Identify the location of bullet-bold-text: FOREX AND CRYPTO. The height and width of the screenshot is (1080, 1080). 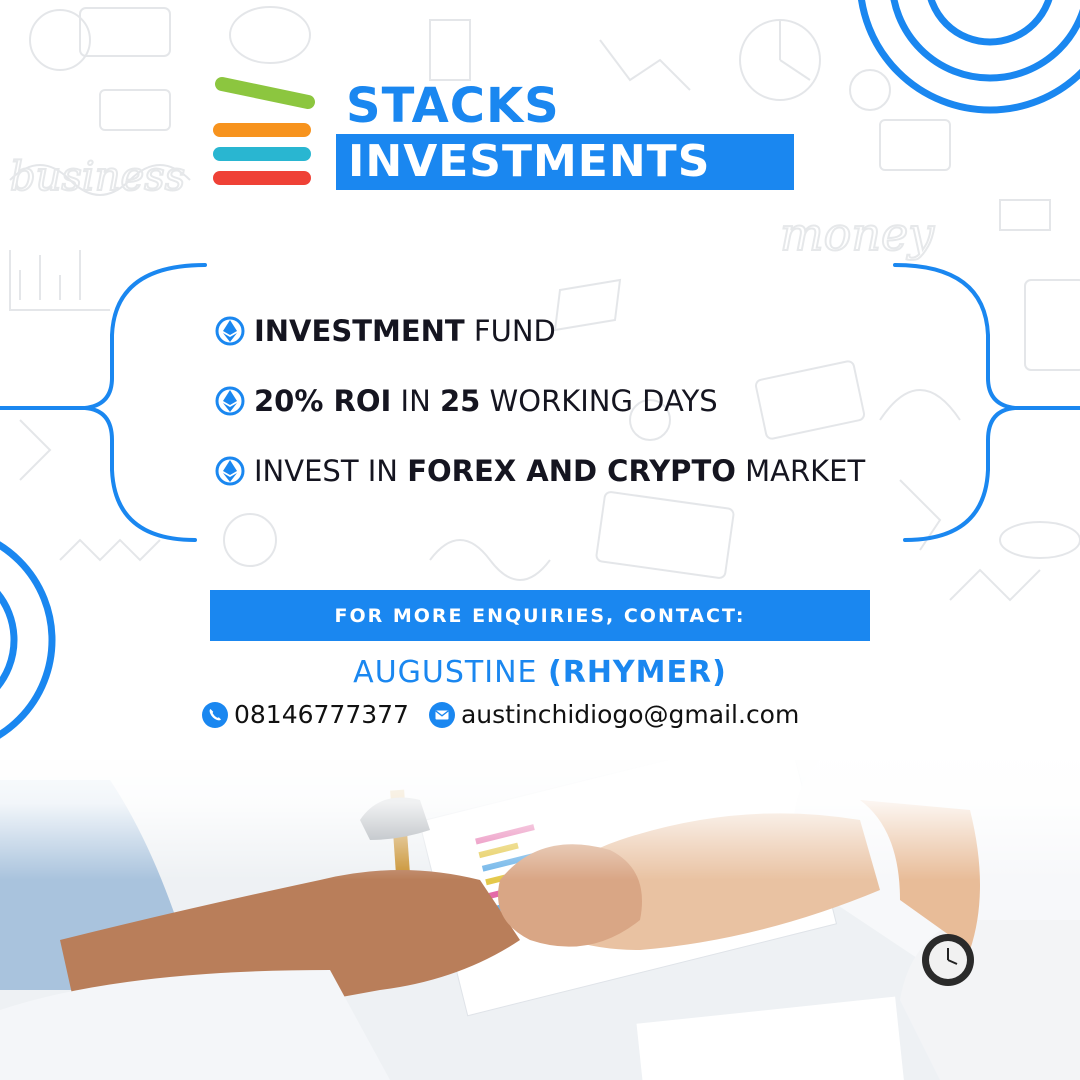
(571, 471).